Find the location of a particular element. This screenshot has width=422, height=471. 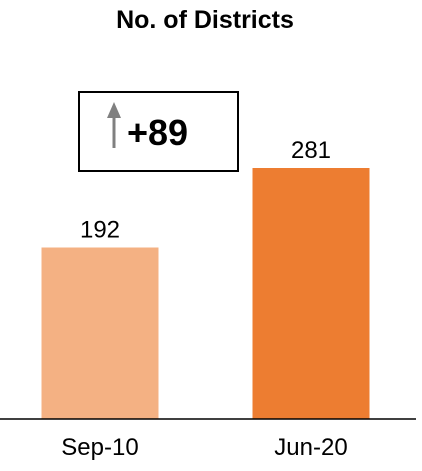

annotation-value: +89 is located at coordinates (157, 132).